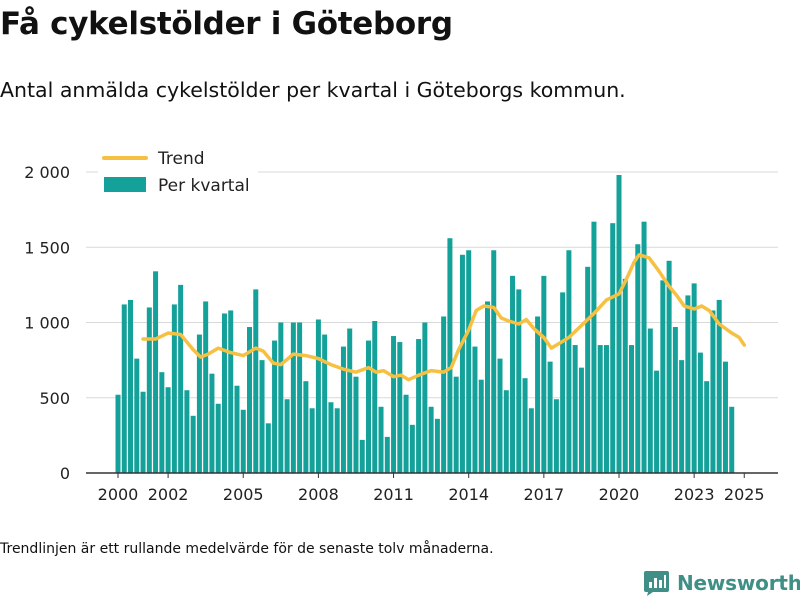 The height and width of the screenshot is (600, 800). What do you see at coordinates (393, 494) in the screenshot?
I see `x-tick-label: 2011` at bounding box center [393, 494].